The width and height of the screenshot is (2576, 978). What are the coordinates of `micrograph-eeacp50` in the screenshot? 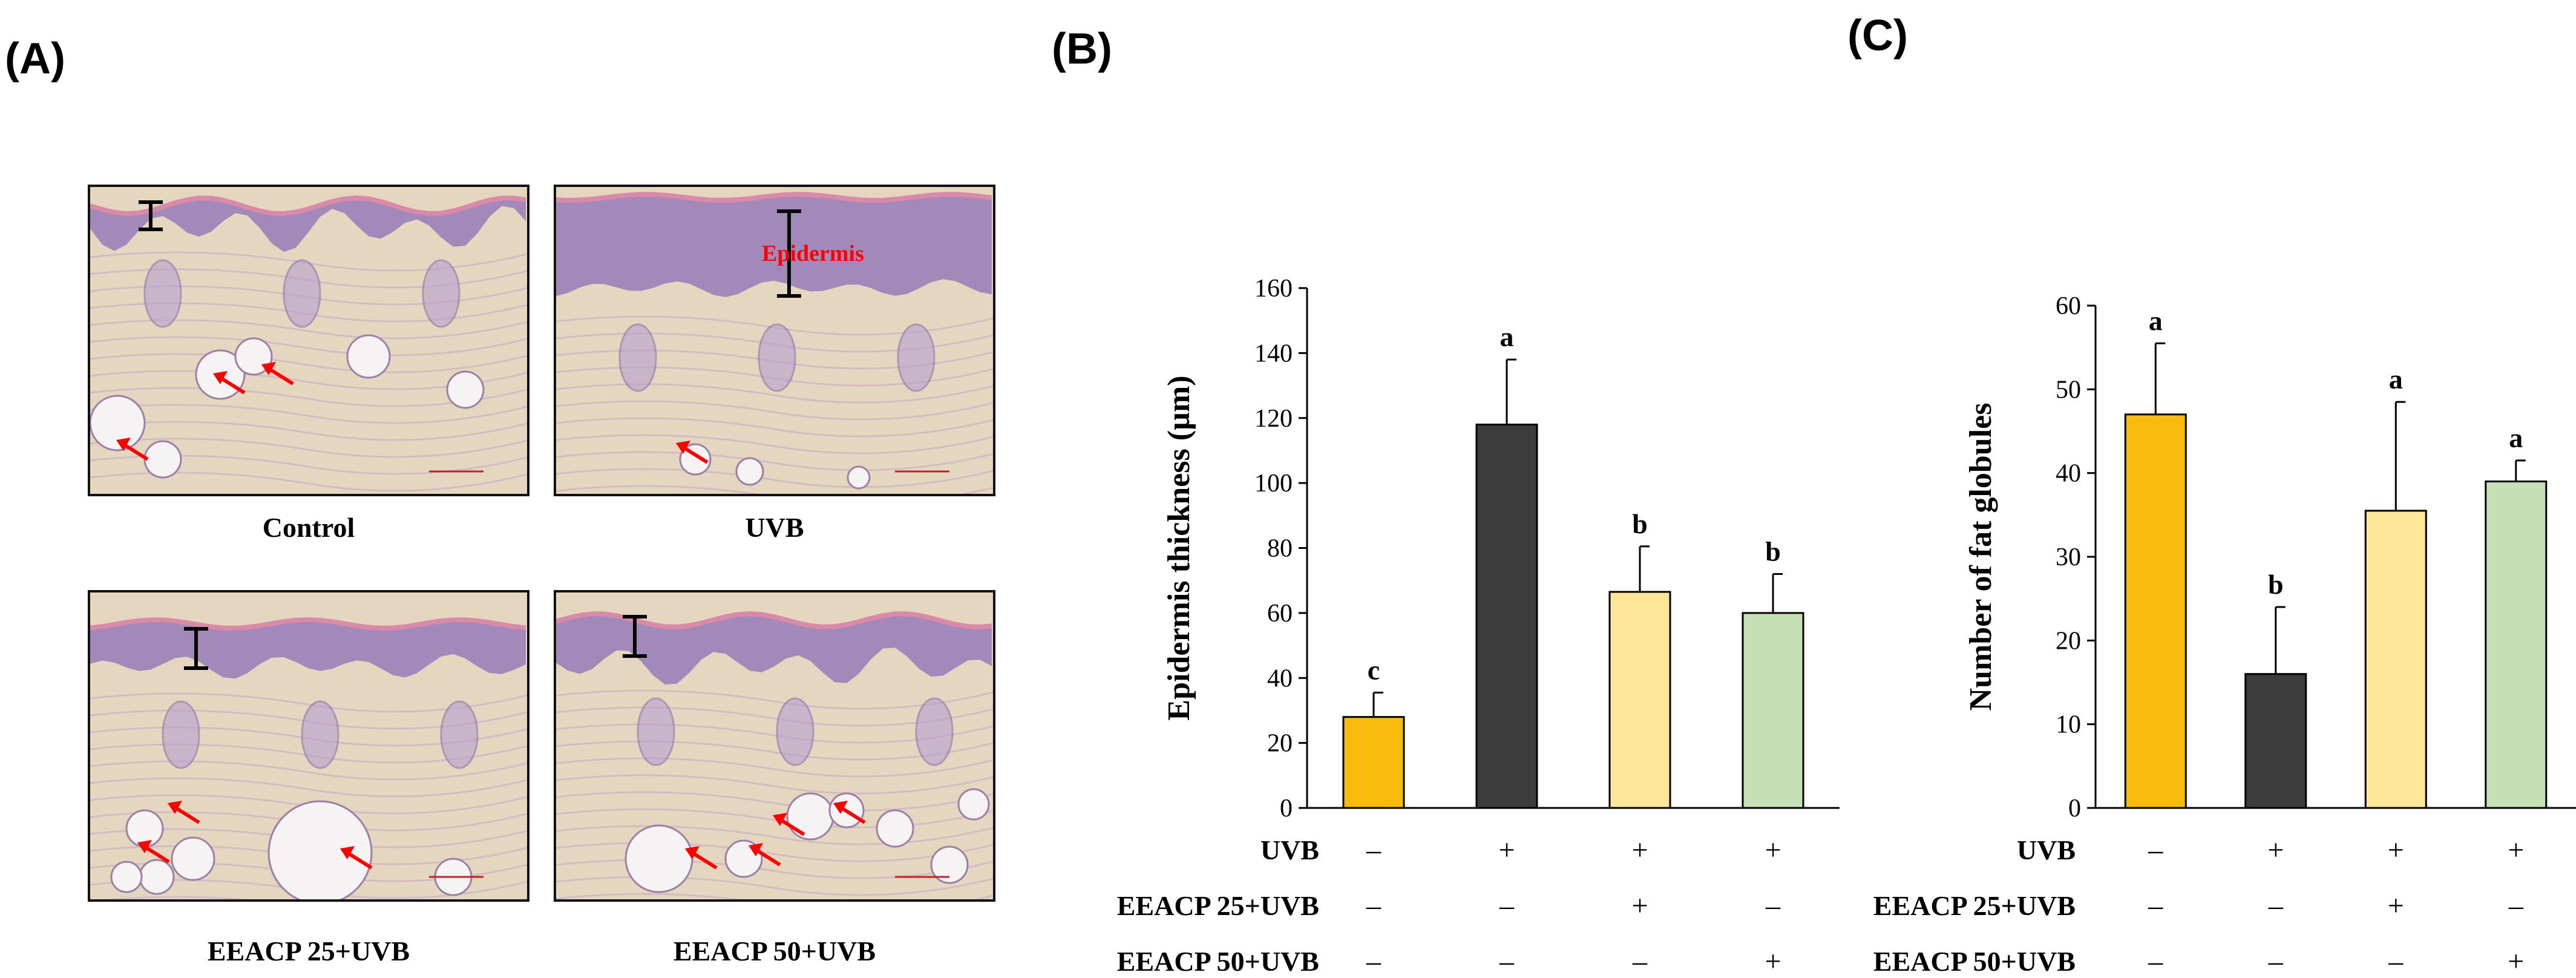 It's located at (774, 746).